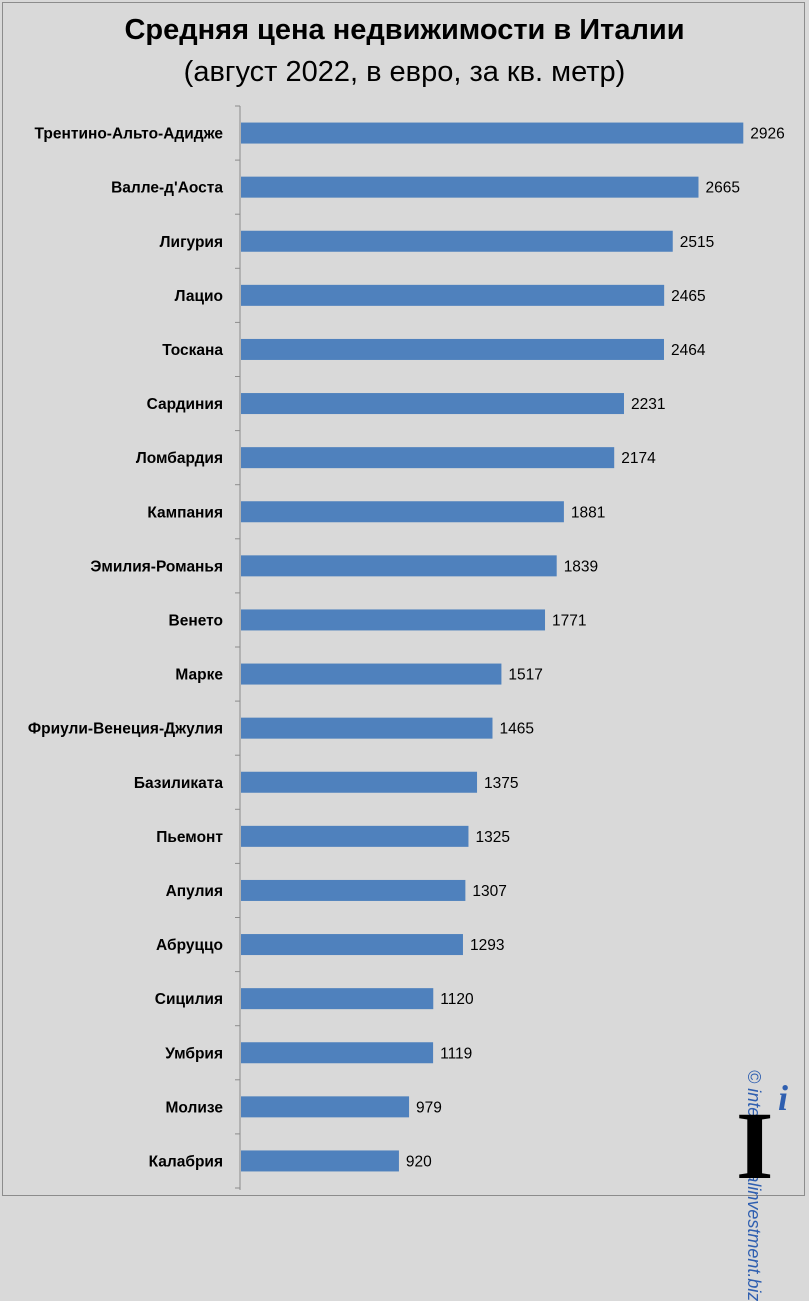 The height and width of the screenshot is (1301, 809). What do you see at coordinates (688, 296) in the screenshot?
I see `data-label: 2465` at bounding box center [688, 296].